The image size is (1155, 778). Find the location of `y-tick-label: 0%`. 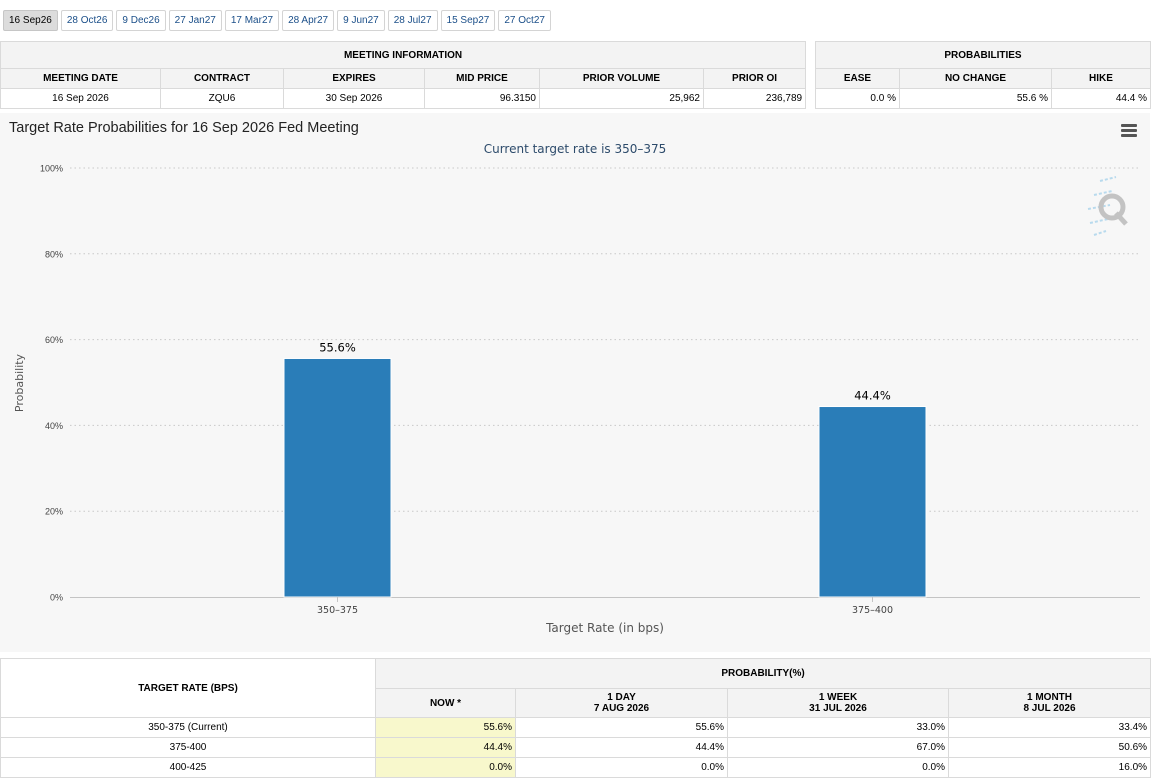

y-tick-label: 0% is located at coordinates (56, 598).